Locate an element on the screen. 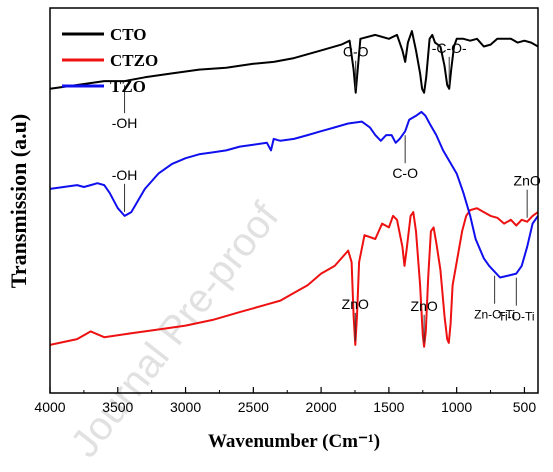 This screenshot has height=472, width=553. annotation-label: Ti-O-Ti is located at coordinates (516, 317).